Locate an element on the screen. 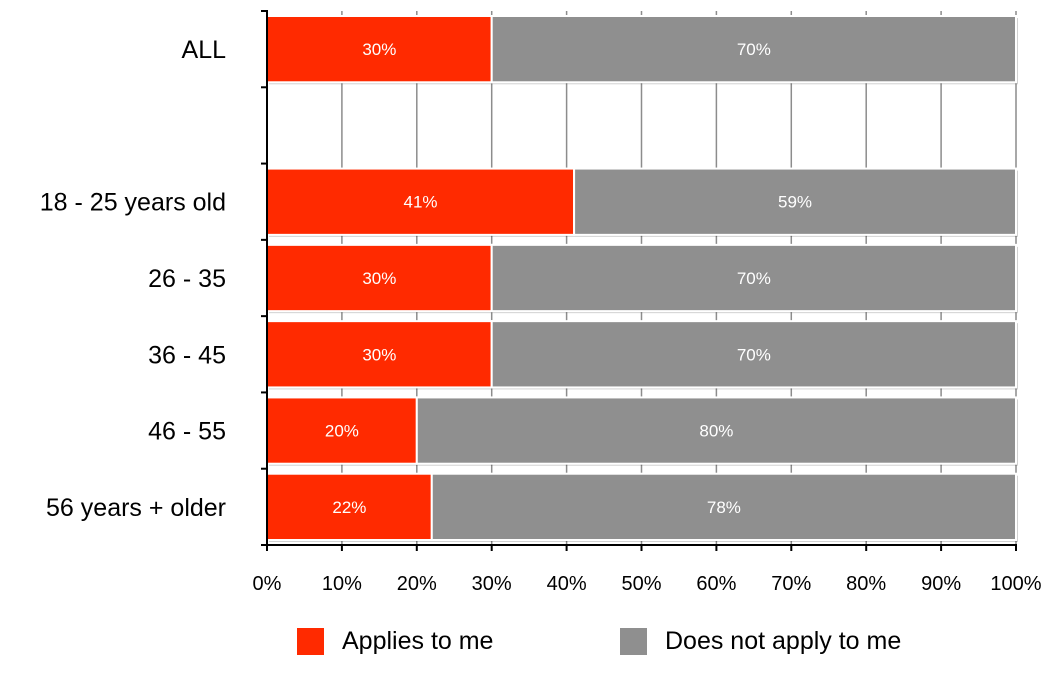  data-label: 20% is located at coordinates (342, 431).